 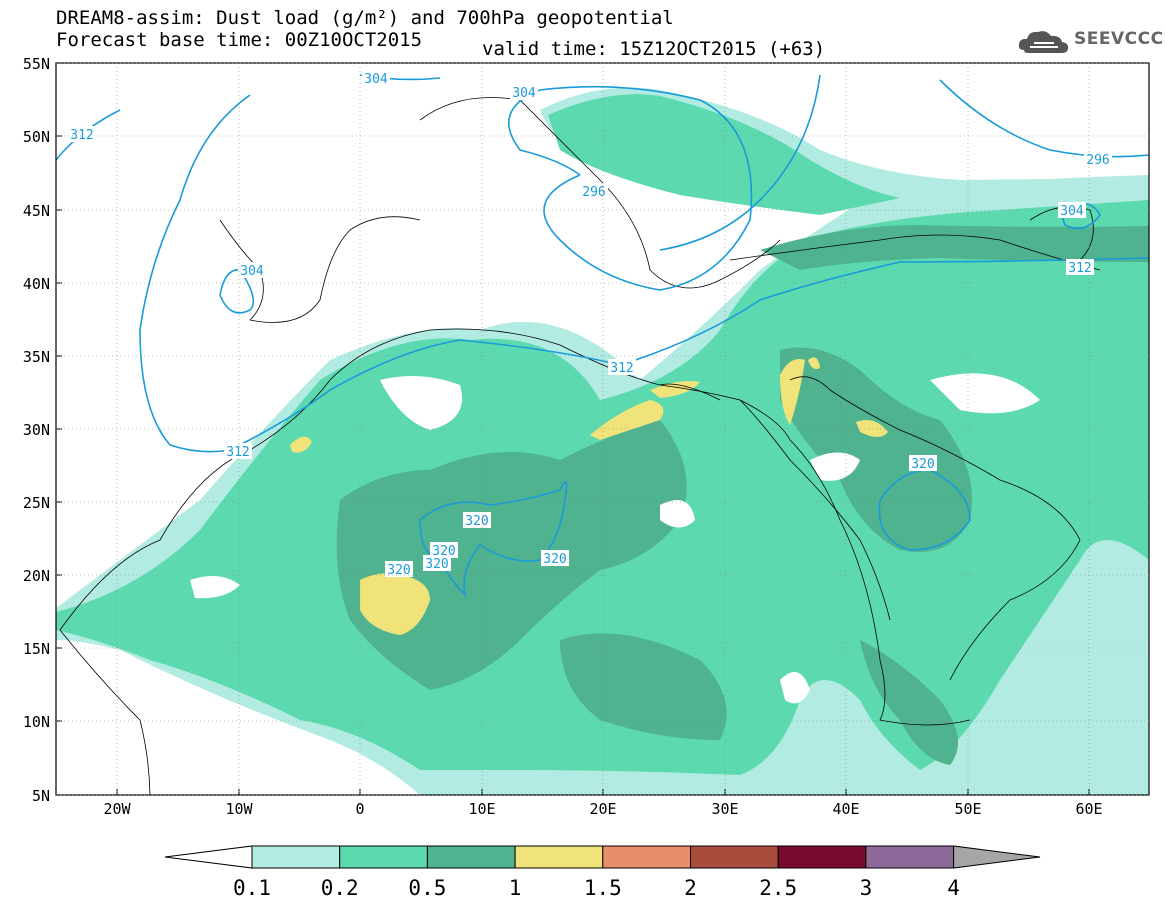 What do you see at coordinates (239, 809) in the screenshot?
I see `lon-tick-label: 10W` at bounding box center [239, 809].